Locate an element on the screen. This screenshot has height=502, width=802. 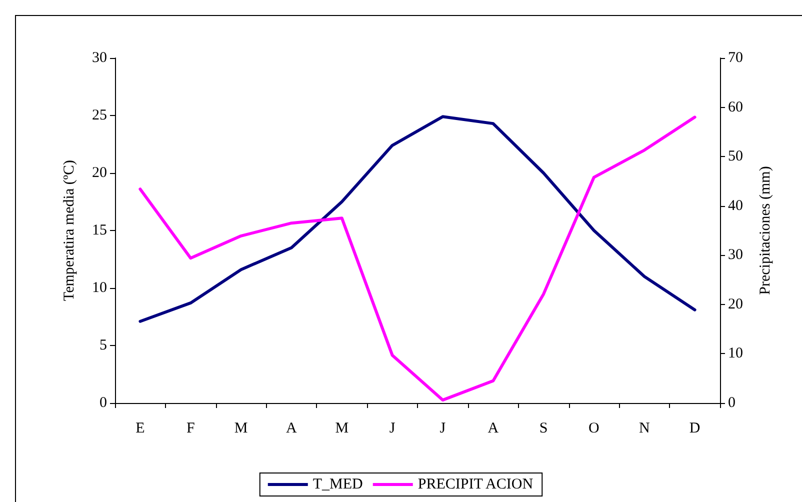
x-tick-label: S is located at coordinates (543, 428).